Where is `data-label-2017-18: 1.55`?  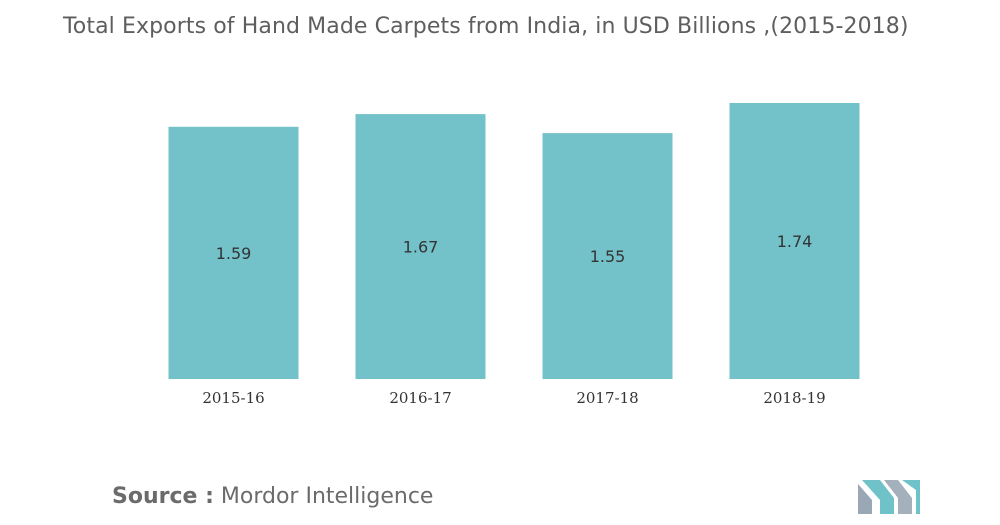
data-label-2017-18: 1.55 is located at coordinates (608, 256).